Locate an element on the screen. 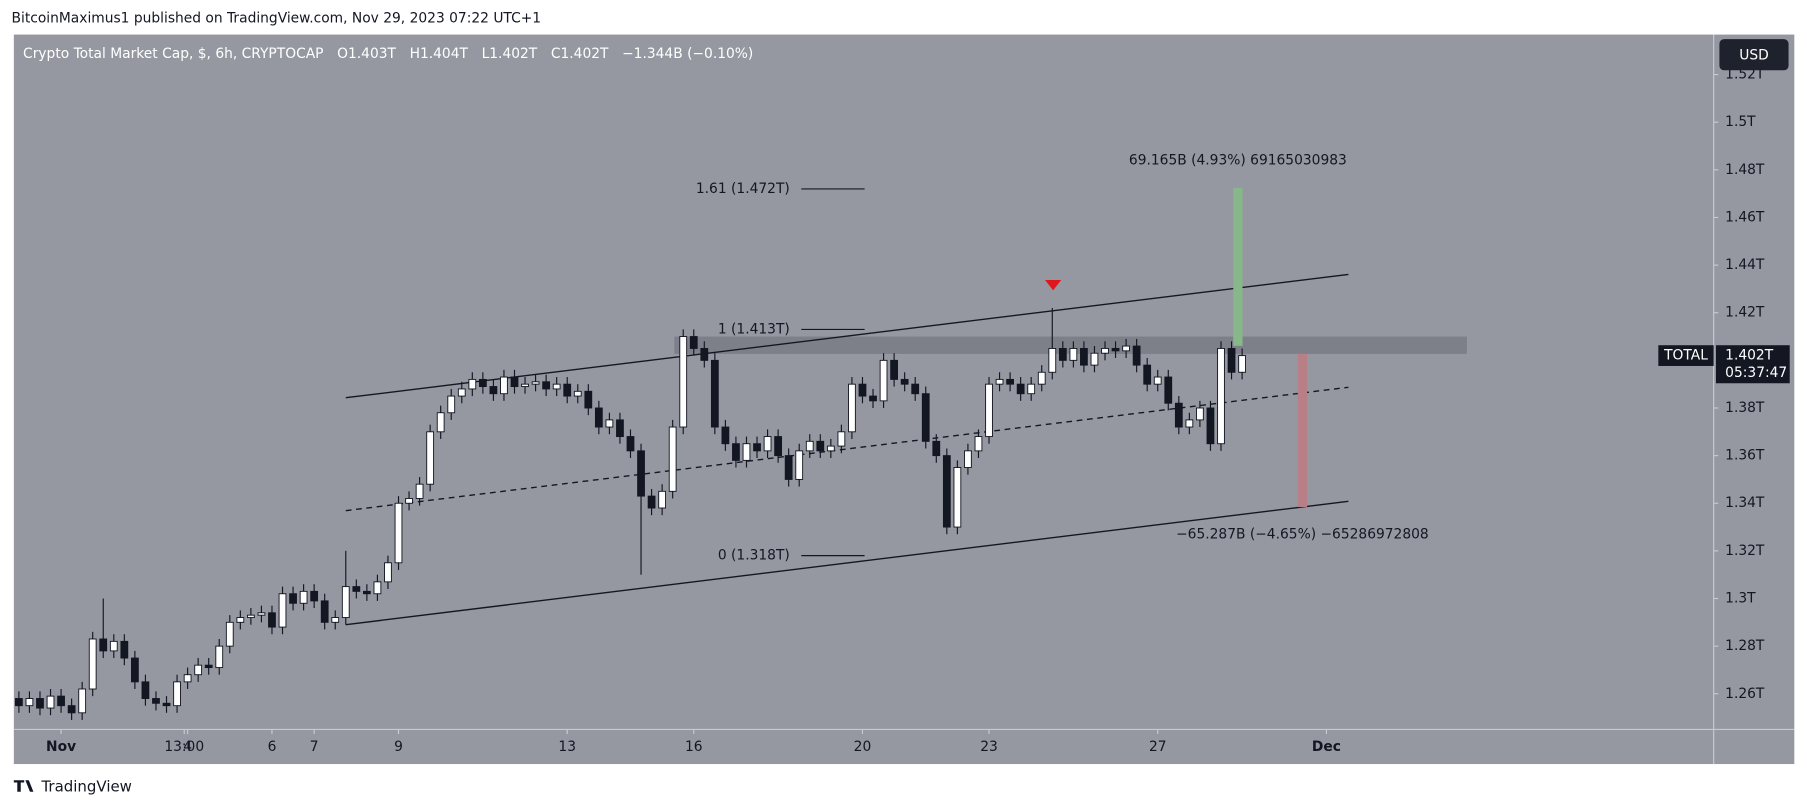 This screenshot has height=809, width=1807. x-tick-label: 27 is located at coordinates (1158, 747).